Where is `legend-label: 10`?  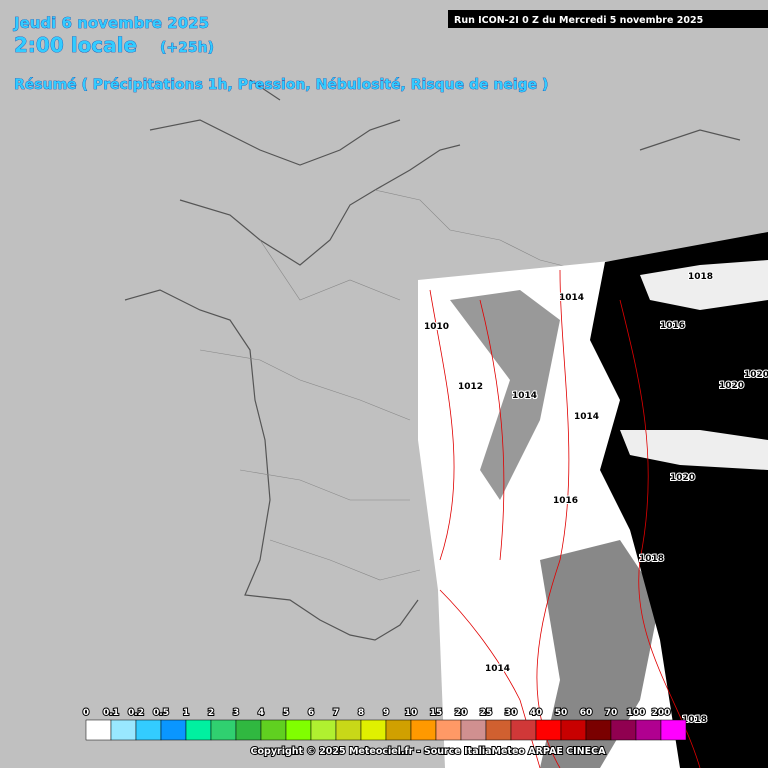 legend-label: 10 is located at coordinates (411, 713).